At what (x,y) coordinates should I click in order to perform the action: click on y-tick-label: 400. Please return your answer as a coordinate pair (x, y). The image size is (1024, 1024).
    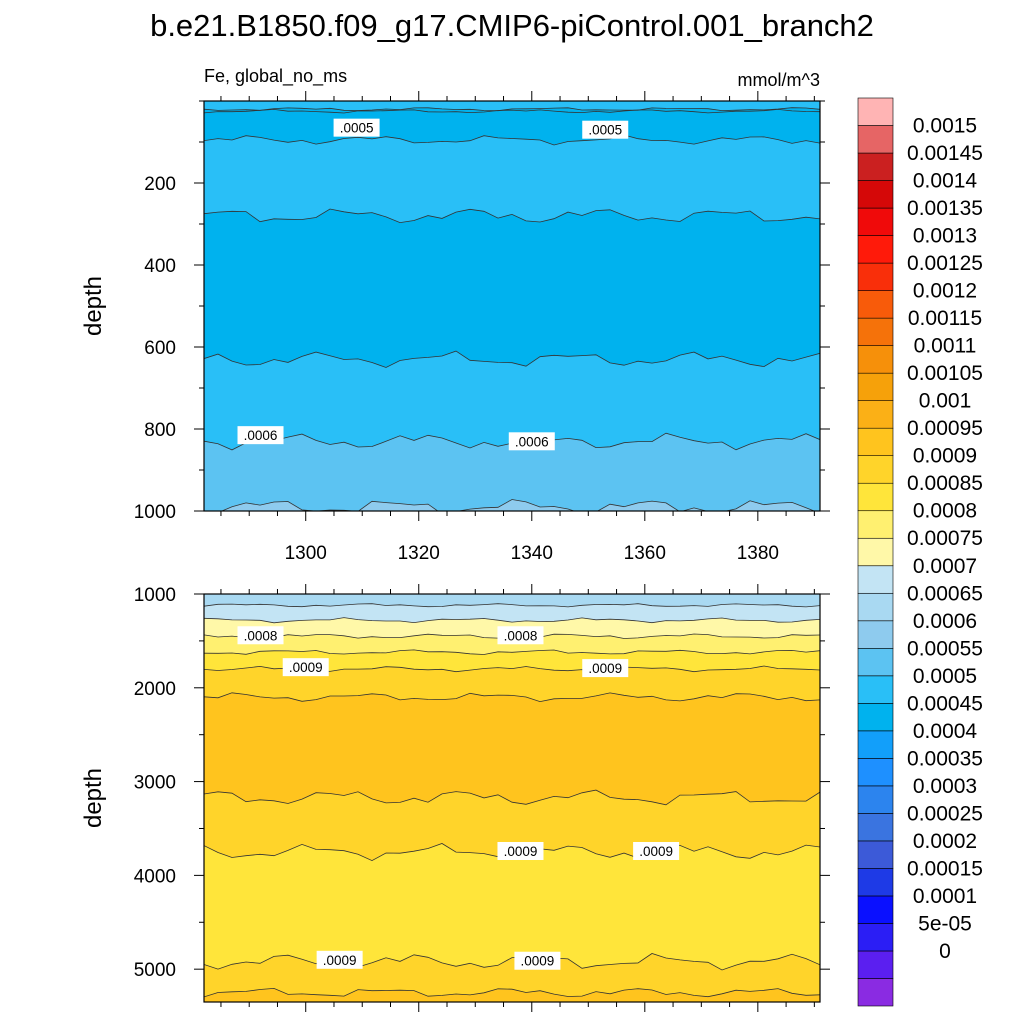
    Looking at the image, I should click on (160, 266).